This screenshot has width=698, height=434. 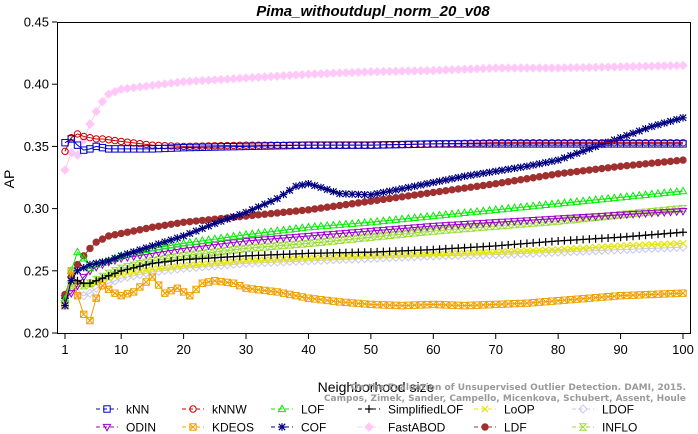 What do you see at coordinates (374, 296) in the screenshot?
I see `series-kdeos` at bounding box center [374, 296].